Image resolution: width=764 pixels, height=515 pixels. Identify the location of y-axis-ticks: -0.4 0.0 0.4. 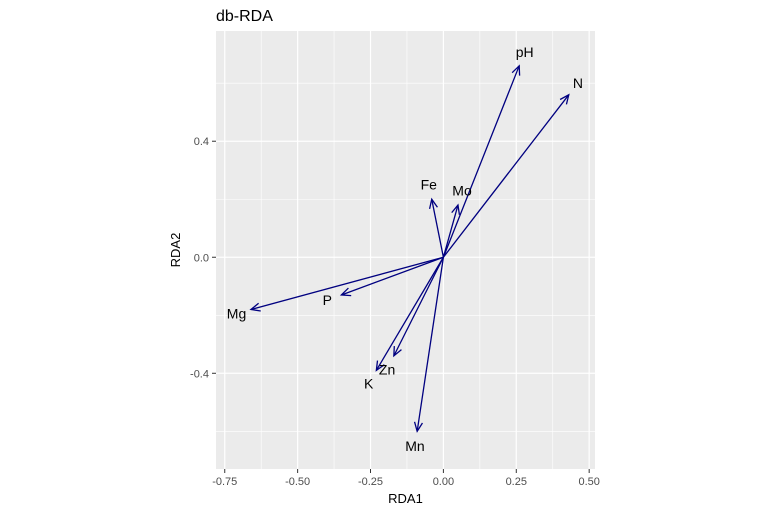
(203, 258).